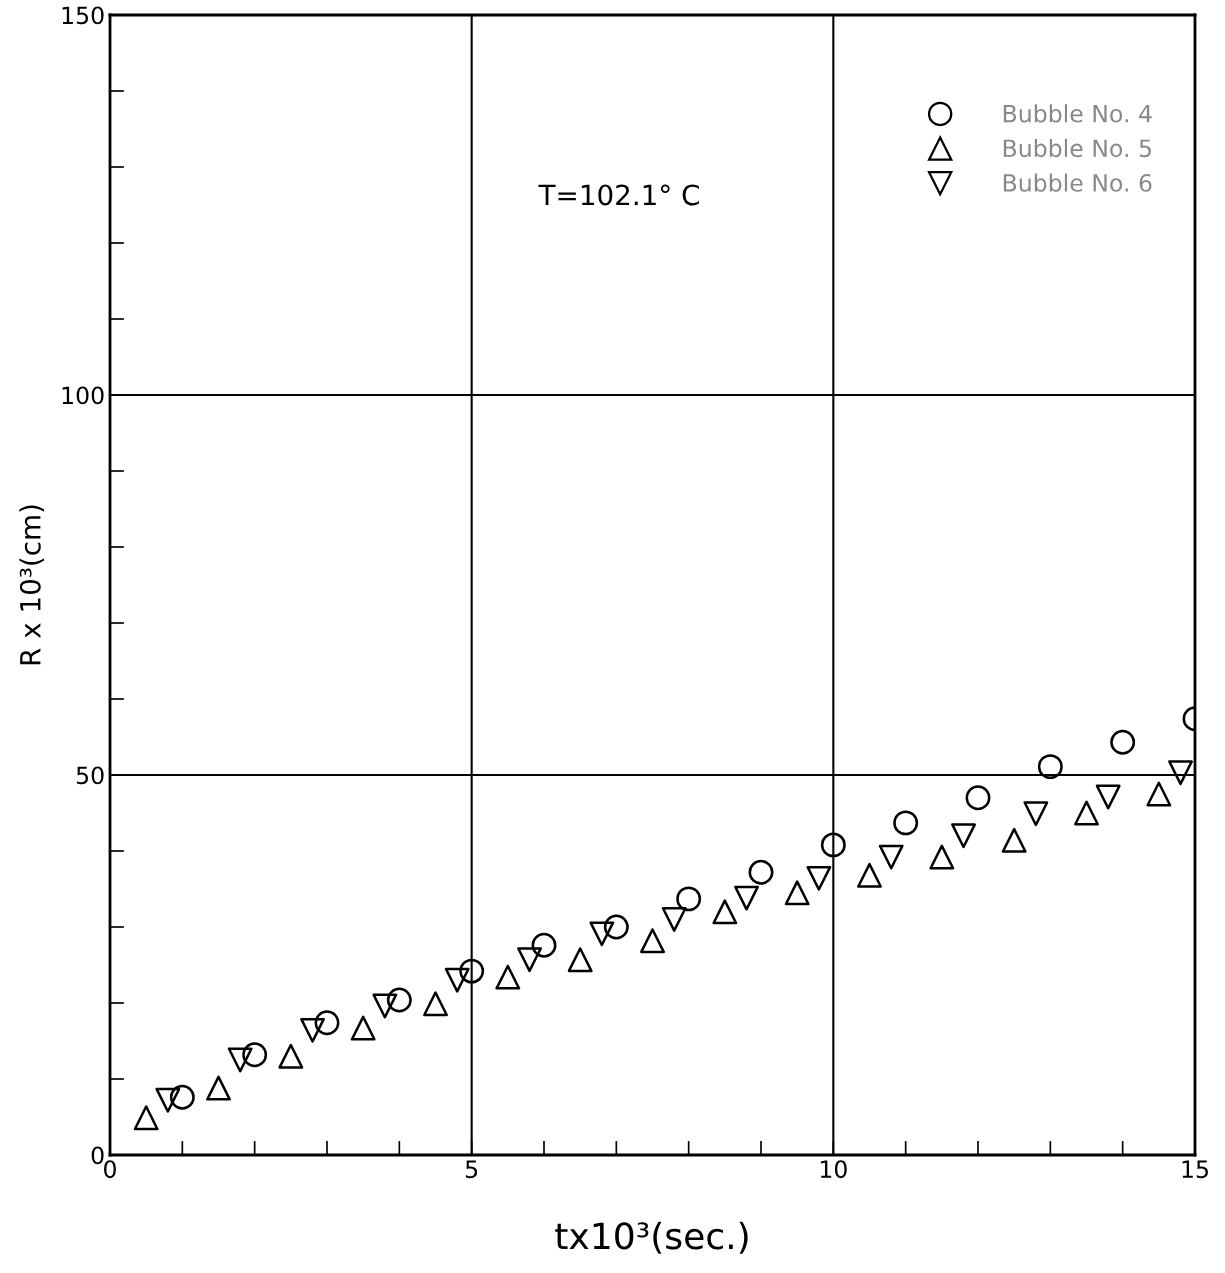 The width and height of the screenshot is (1225, 1273). What do you see at coordinates (83, 15) in the screenshot?
I see `y-tick-label: 150` at bounding box center [83, 15].